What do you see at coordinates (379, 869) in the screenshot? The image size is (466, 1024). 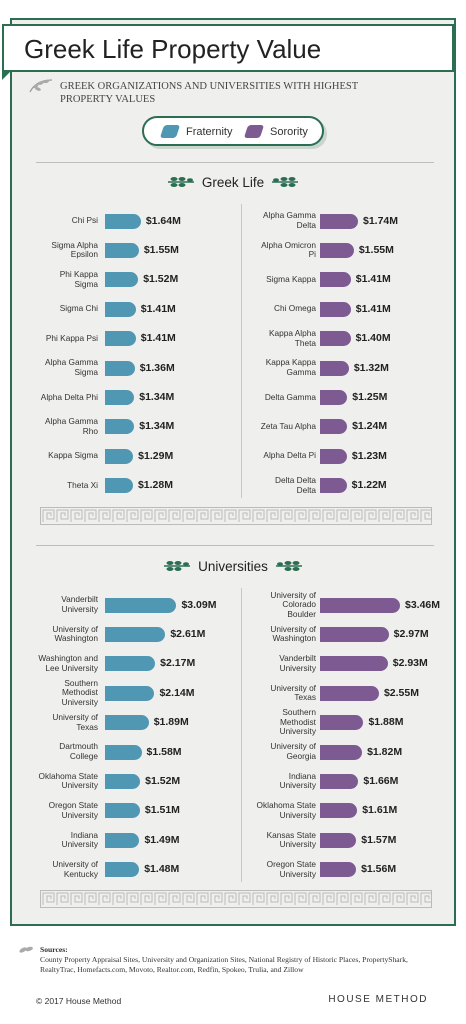 I see `data-label: $1.56M` at bounding box center [379, 869].